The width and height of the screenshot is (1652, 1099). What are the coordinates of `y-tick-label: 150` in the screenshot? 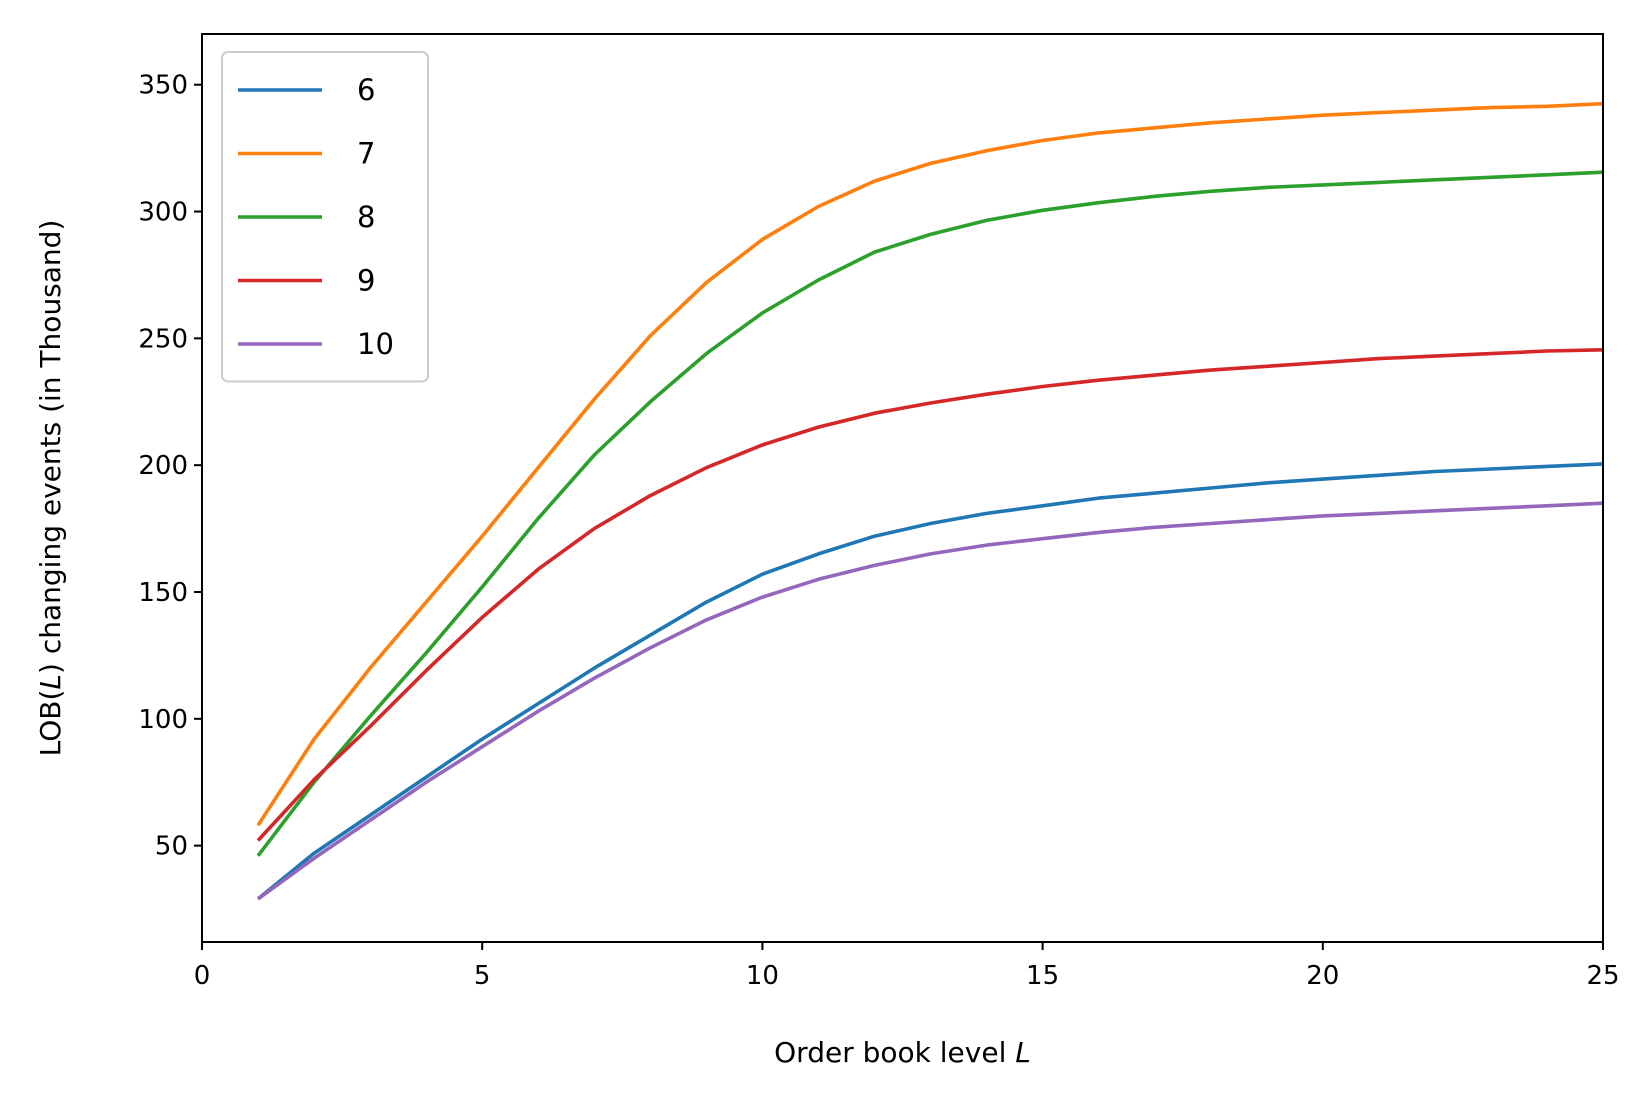 It's located at (163, 593).